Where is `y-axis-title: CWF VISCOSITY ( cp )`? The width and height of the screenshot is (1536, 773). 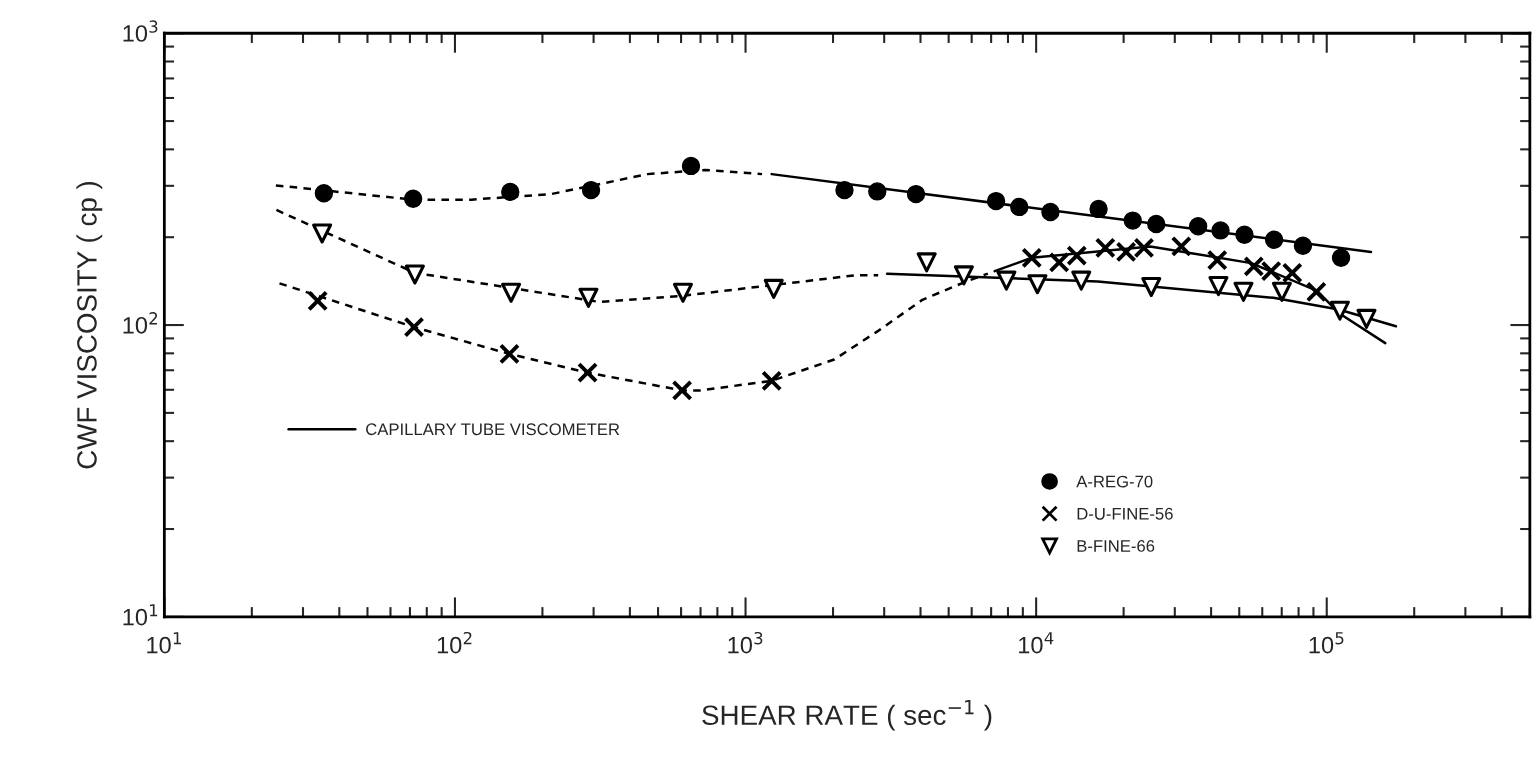
y-axis-title: CWF VISCOSITY ( cp ) is located at coordinates (89, 325).